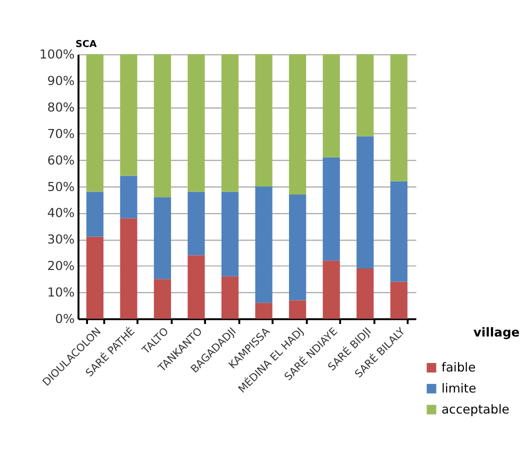  I want to click on y-tick-label: 90%, so click(61, 81).